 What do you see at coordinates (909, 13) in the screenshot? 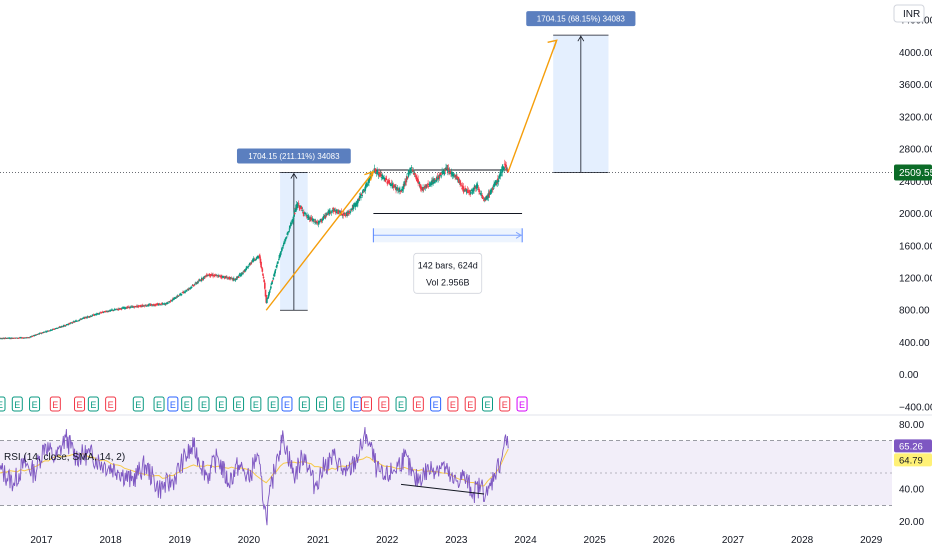
I see `currency-box` at bounding box center [909, 13].